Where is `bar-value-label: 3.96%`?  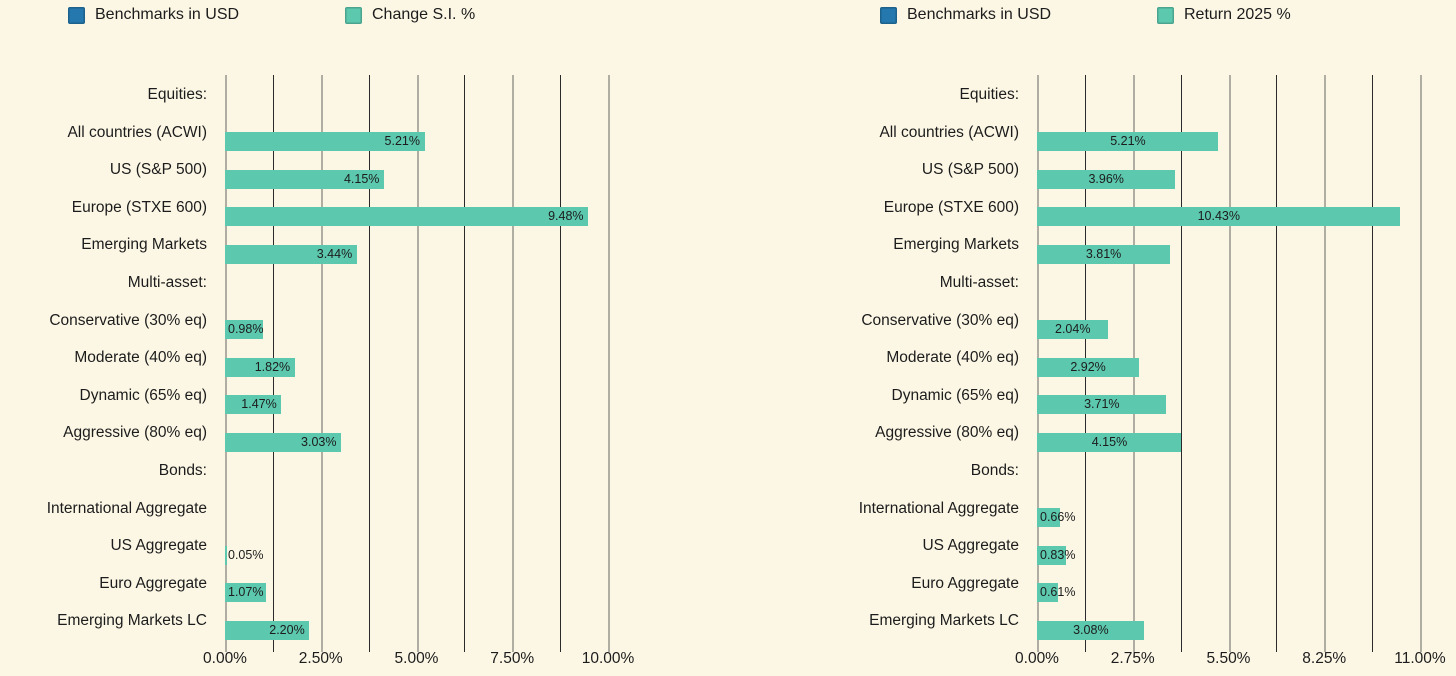 bar-value-label: 3.96% is located at coordinates (1106, 178).